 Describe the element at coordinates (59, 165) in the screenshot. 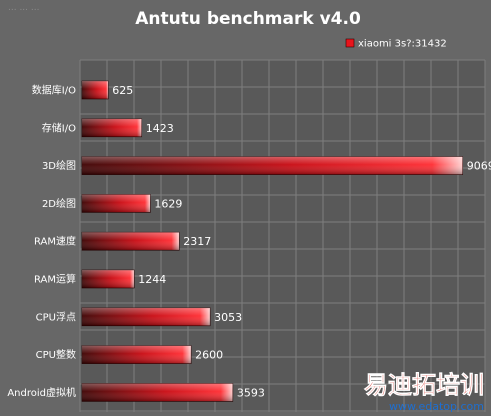

I see `category-label: 3D绘图` at that location.